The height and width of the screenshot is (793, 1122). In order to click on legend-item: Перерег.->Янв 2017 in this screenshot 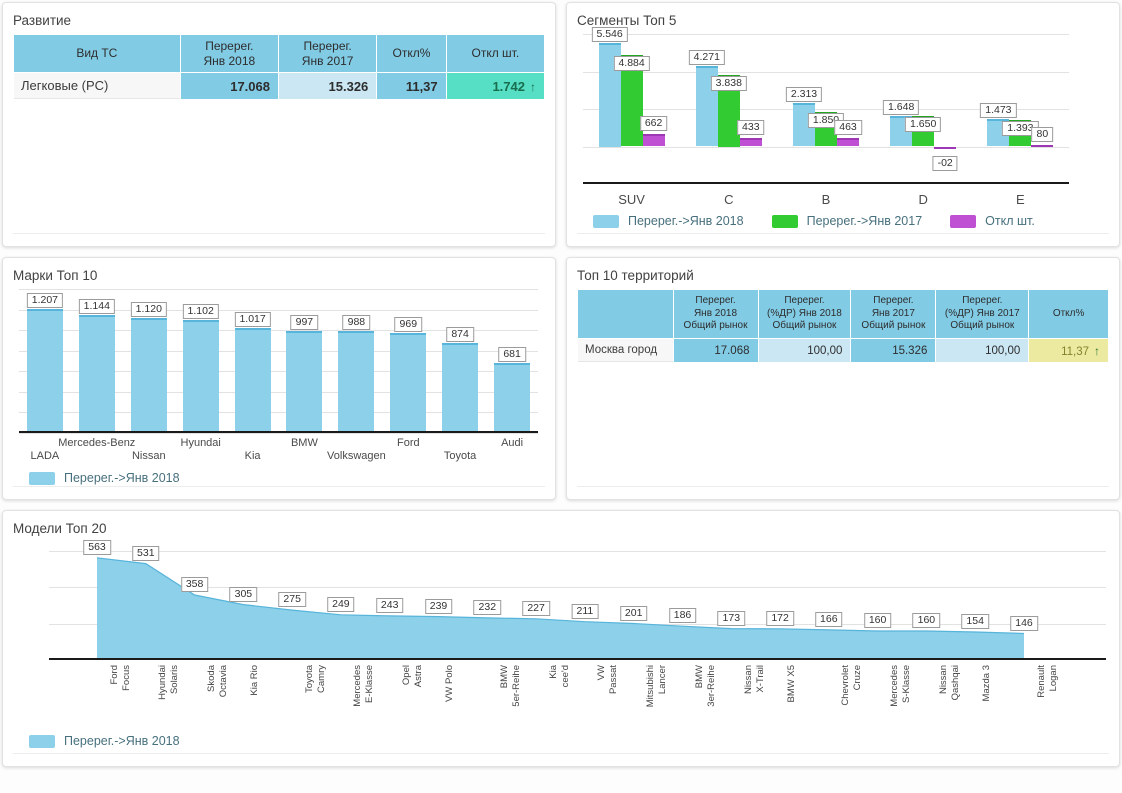, I will do `click(847, 221)`.